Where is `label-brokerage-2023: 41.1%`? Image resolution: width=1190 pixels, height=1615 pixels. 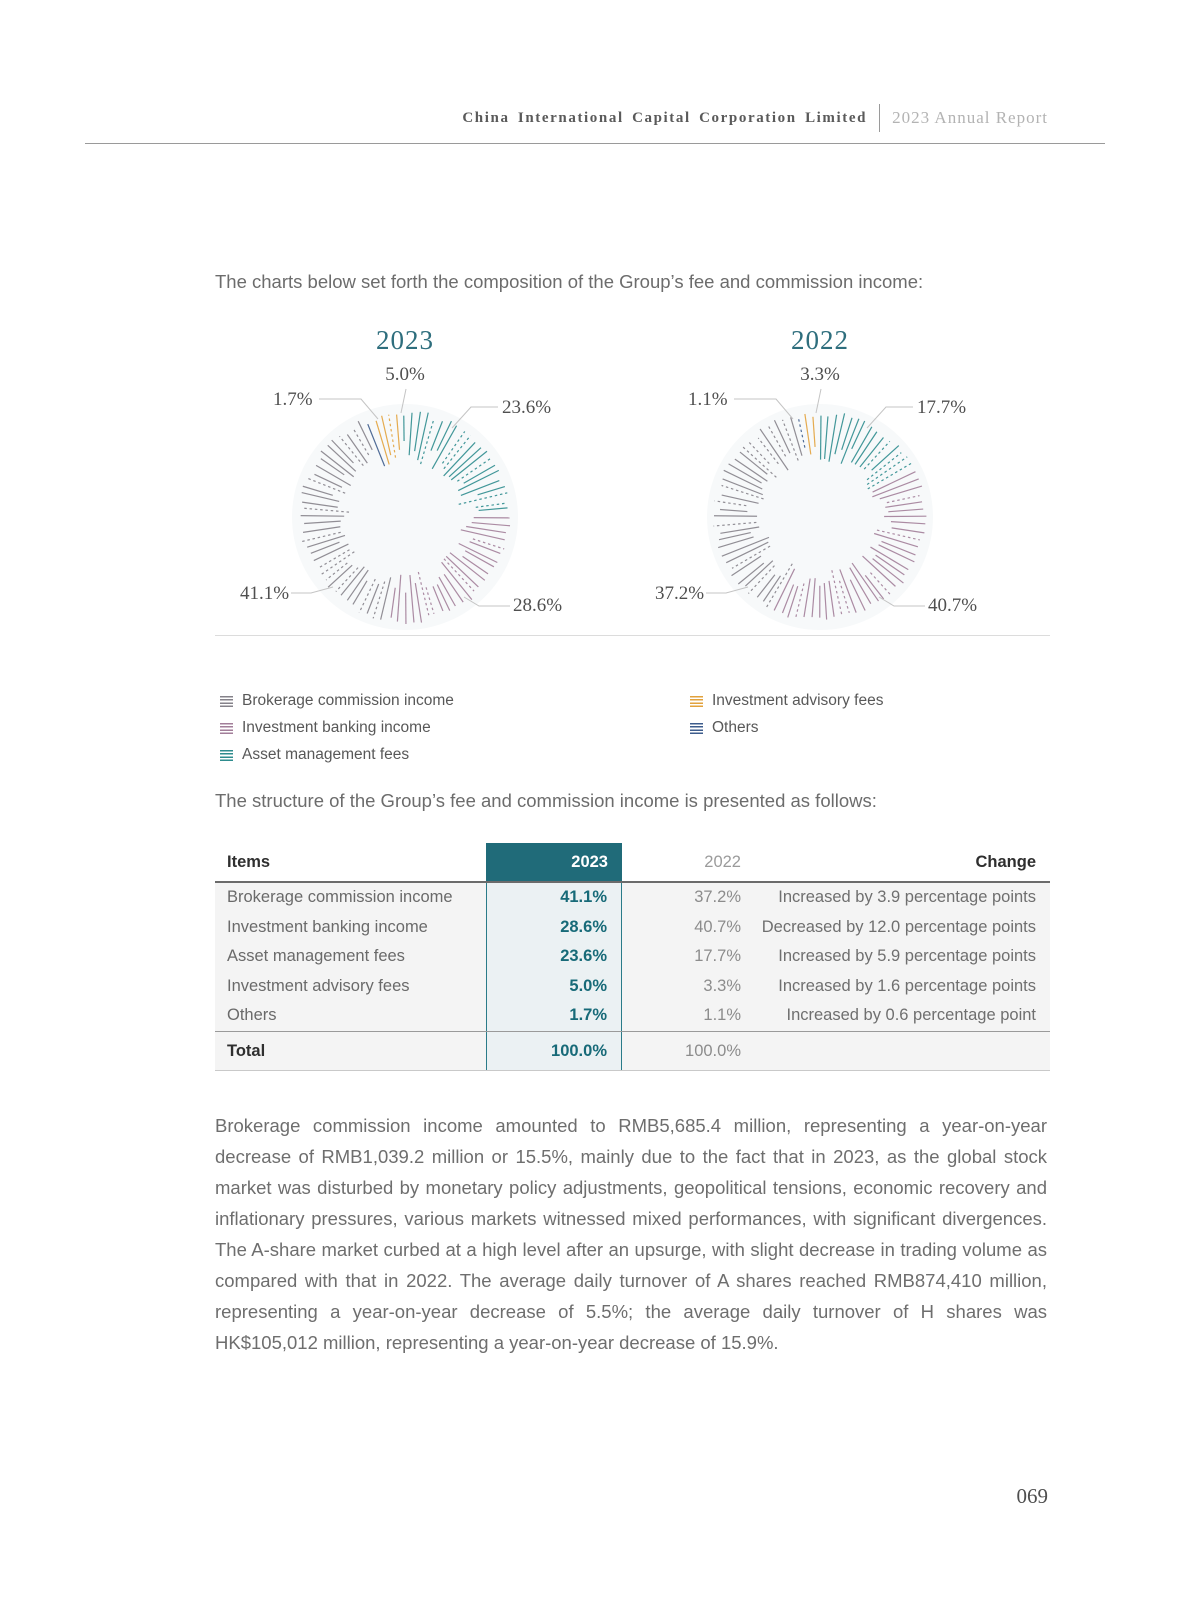 label-brokerage-2023: 41.1% is located at coordinates (265, 593).